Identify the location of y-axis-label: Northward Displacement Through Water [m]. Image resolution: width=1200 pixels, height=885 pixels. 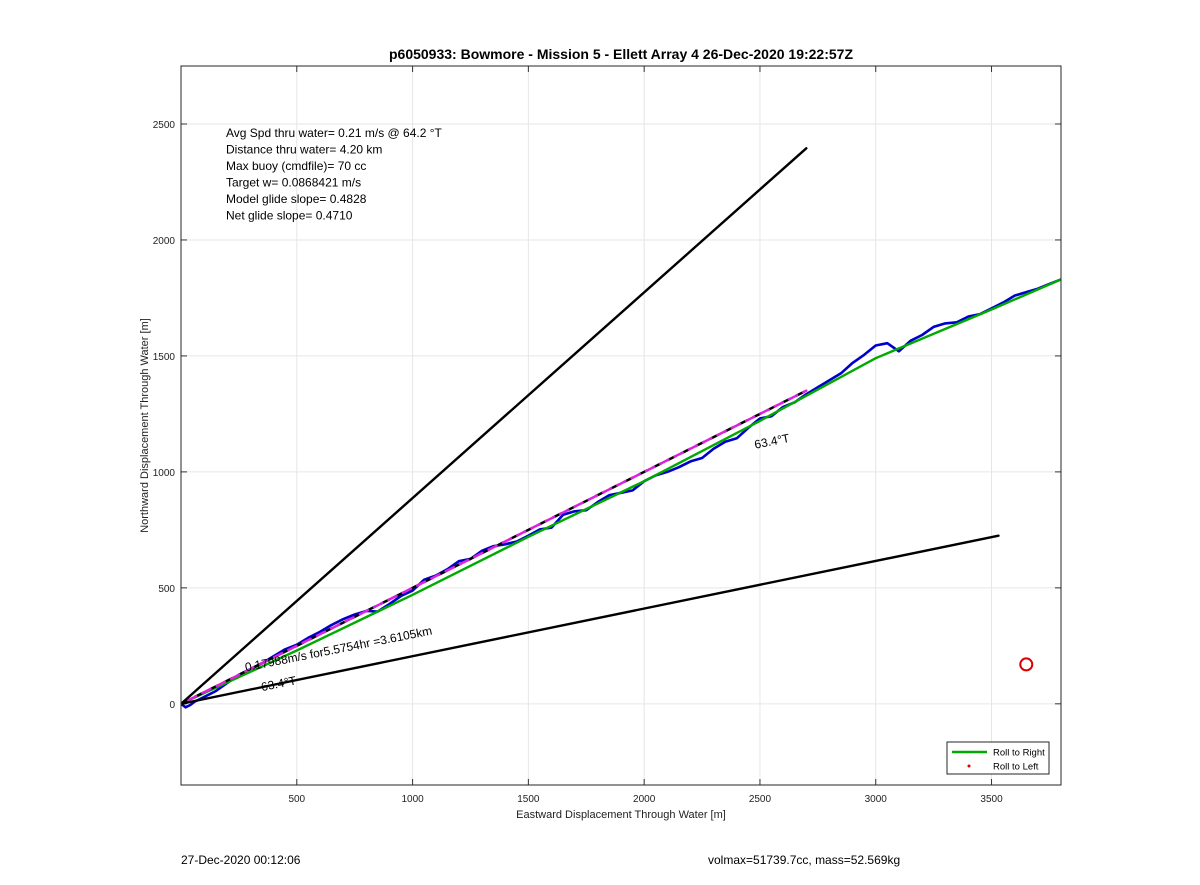
(145, 425).